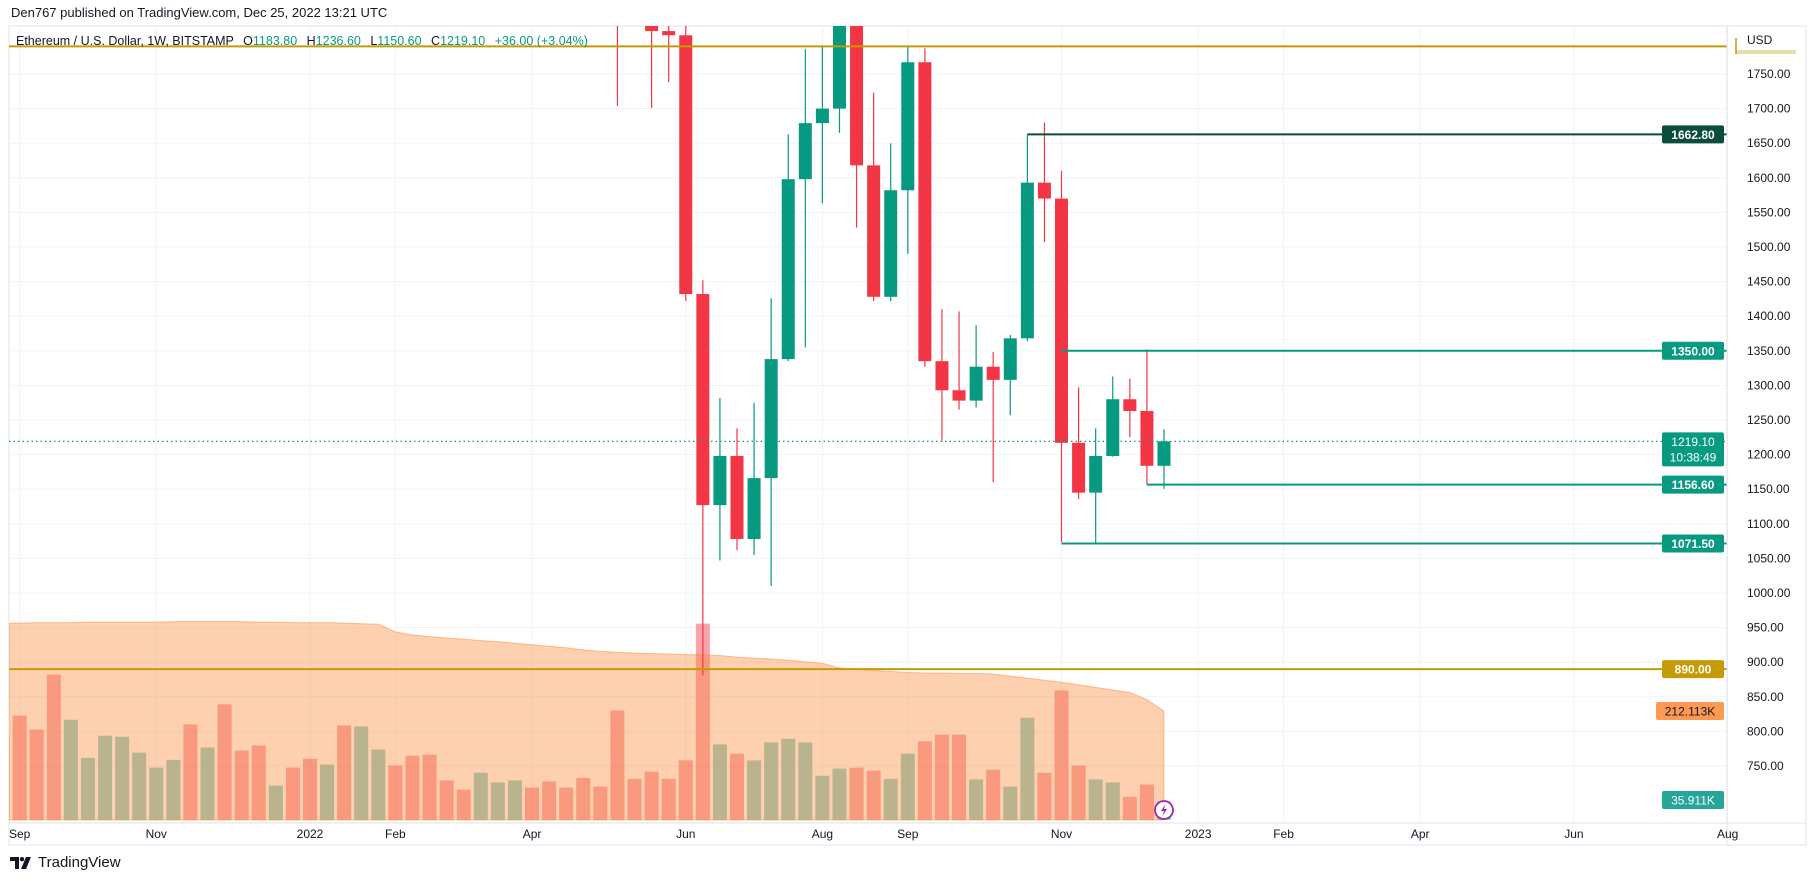  Describe the element at coordinates (1769, 247) in the screenshot. I see `price-tick-label: 1500.00` at that location.